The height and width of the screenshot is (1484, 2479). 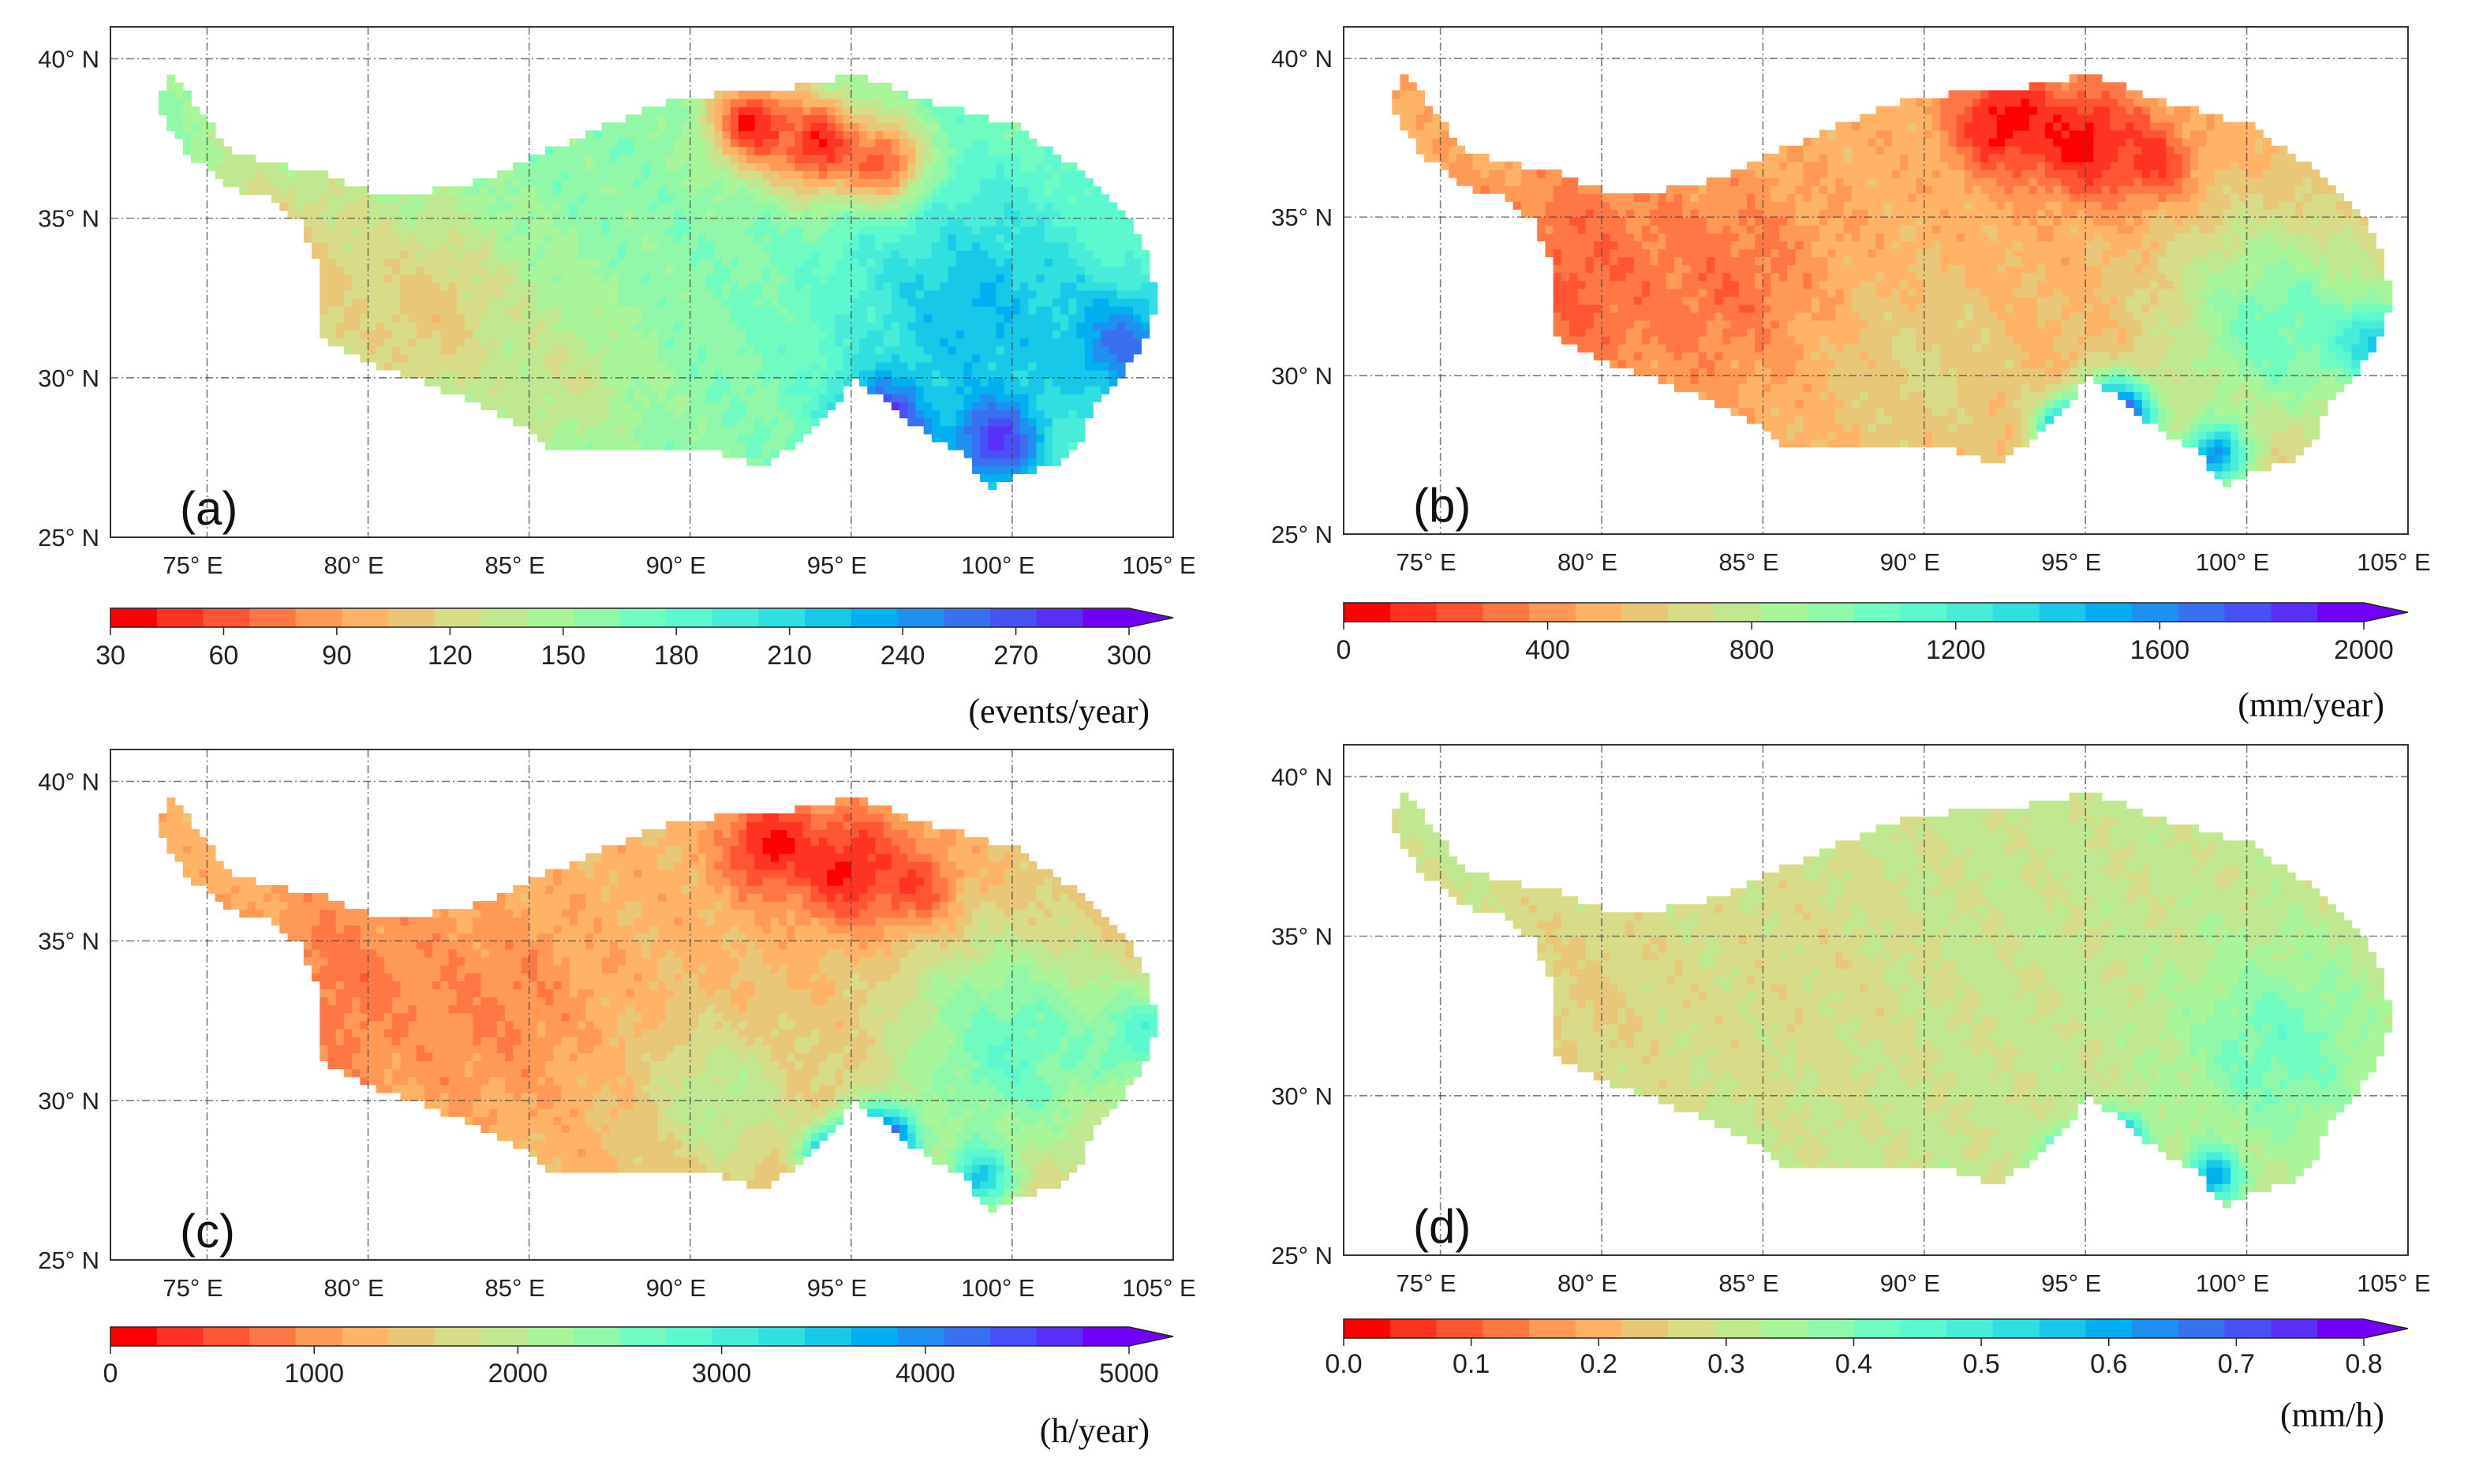 I want to click on colorbar-tick-label: 240, so click(x=903, y=656).